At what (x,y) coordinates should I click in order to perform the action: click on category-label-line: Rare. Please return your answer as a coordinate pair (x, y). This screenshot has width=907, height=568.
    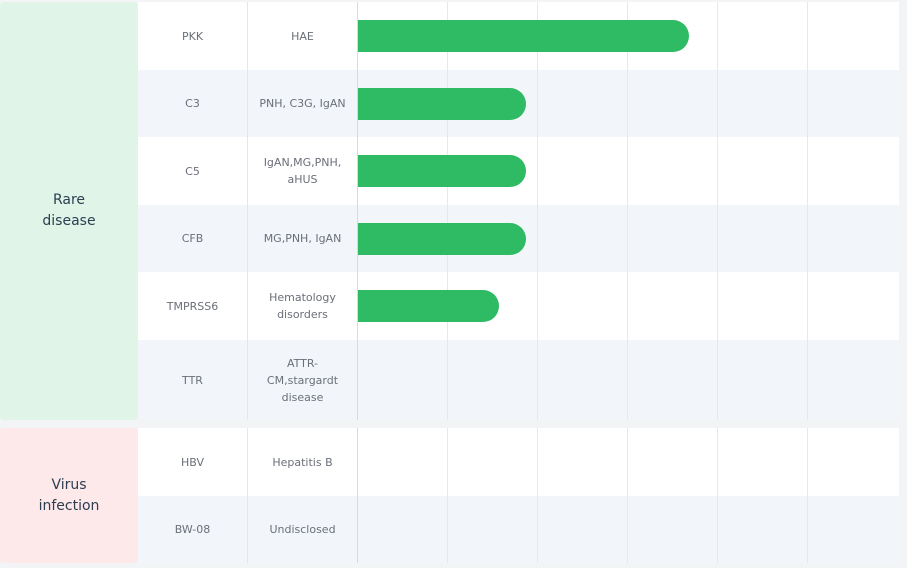
    Looking at the image, I should click on (69, 200).